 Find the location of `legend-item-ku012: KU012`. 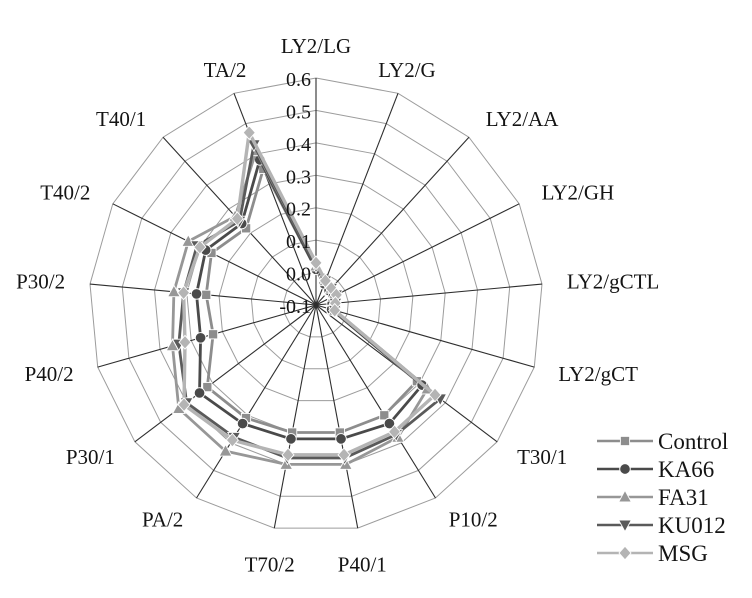

legend-item-ku012: KU012 is located at coordinates (662, 525).